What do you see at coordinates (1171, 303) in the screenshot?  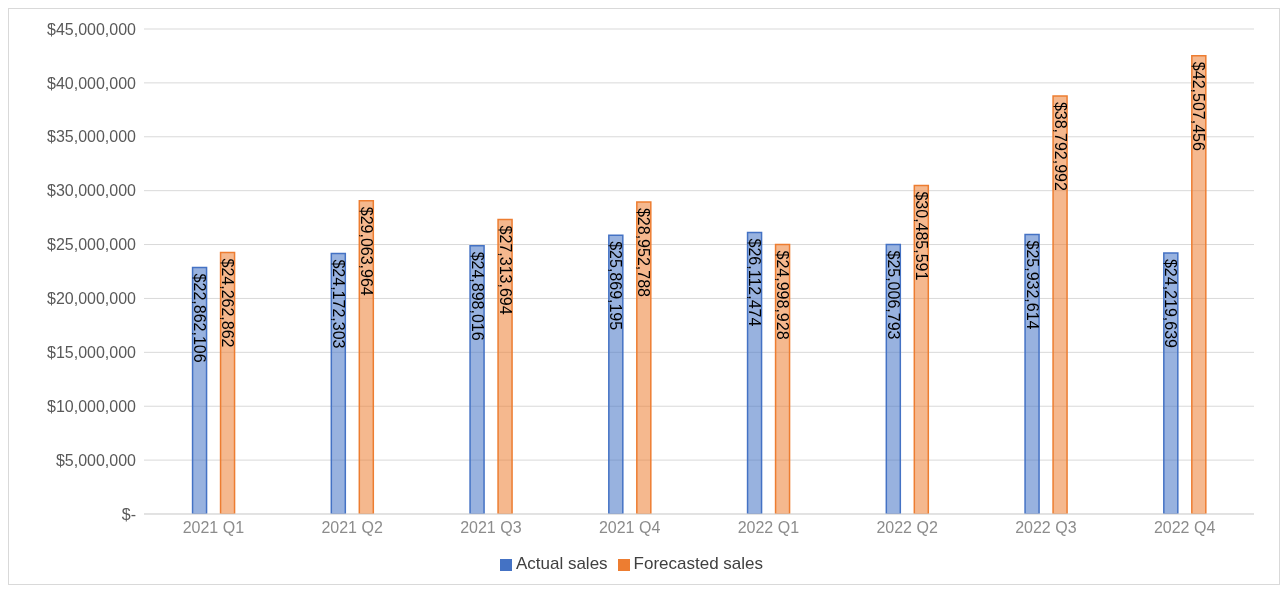 I see `data-label: $24,219,639` at bounding box center [1171, 303].